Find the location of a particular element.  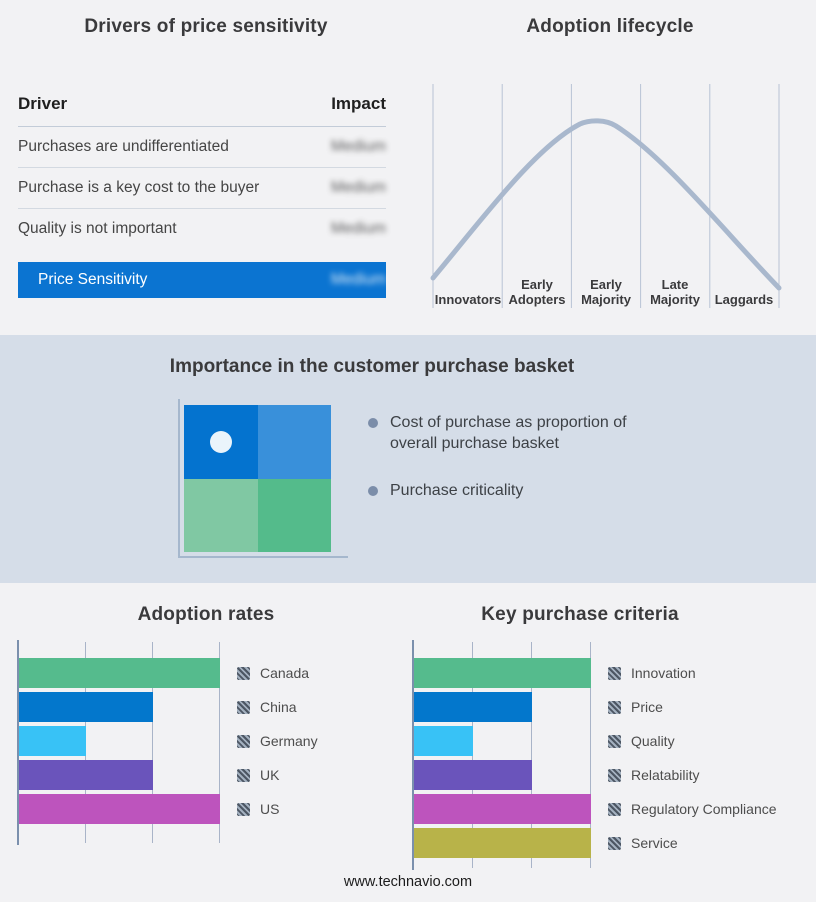

bar-regulatory-compliance is located at coordinates (502, 809).